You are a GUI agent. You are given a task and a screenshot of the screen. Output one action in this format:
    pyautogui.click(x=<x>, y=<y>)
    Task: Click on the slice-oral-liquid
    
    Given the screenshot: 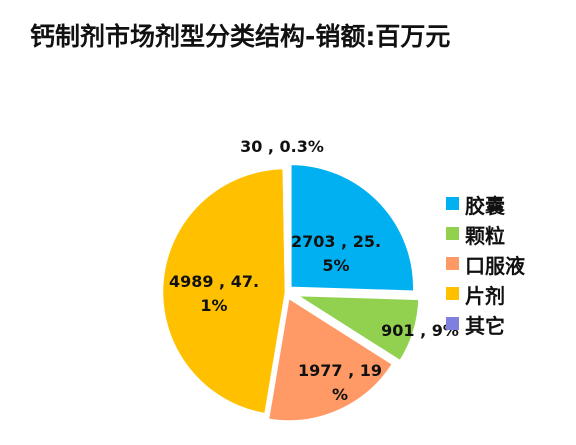 What is the action you would take?
    pyautogui.click(x=330, y=359)
    